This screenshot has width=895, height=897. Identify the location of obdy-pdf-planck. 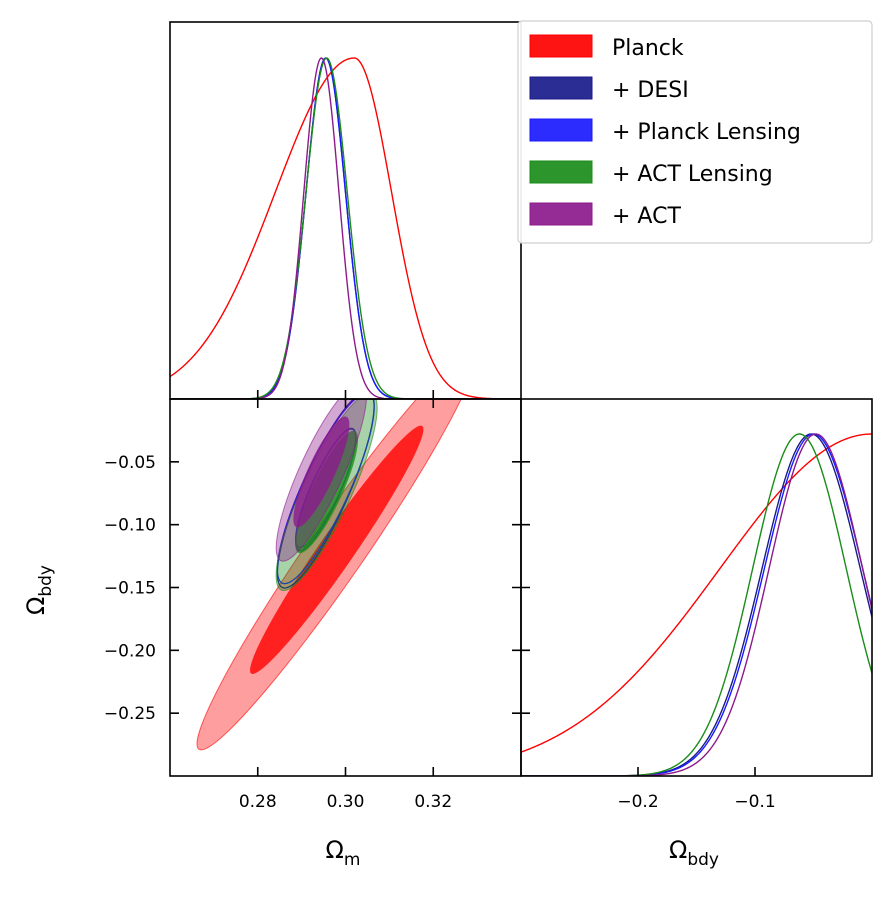
(696, 593).